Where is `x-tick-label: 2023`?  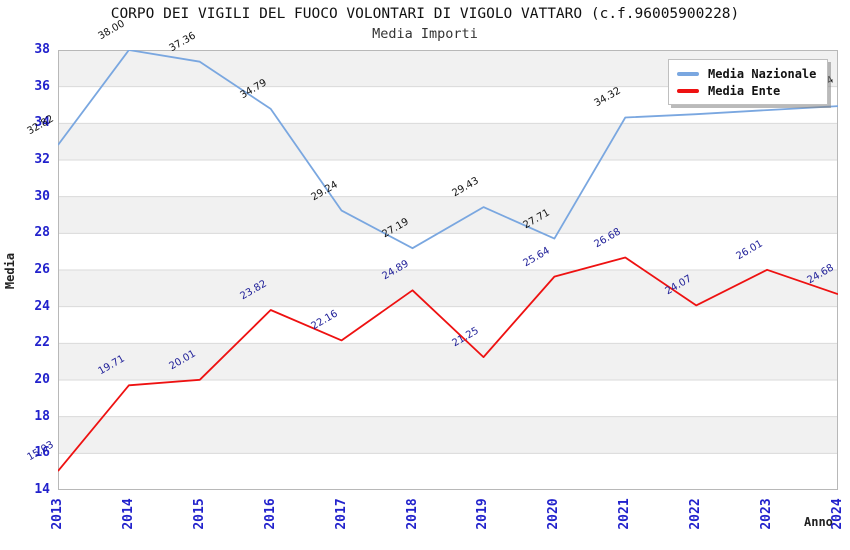 x-tick-label: 2023 is located at coordinates (767, 514).